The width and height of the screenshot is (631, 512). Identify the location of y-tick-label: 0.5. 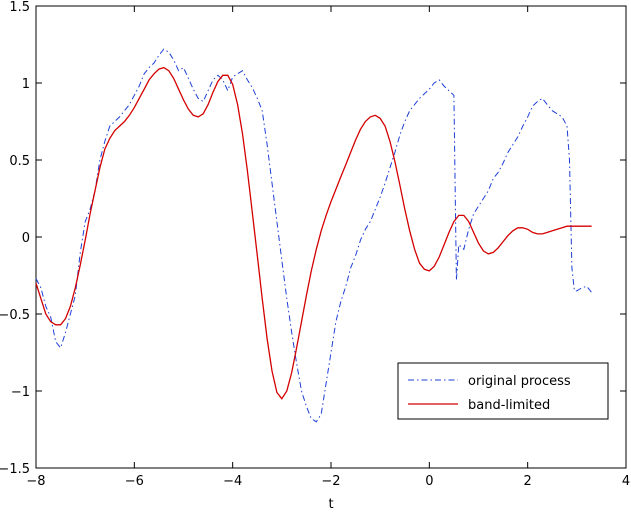
(19, 161).